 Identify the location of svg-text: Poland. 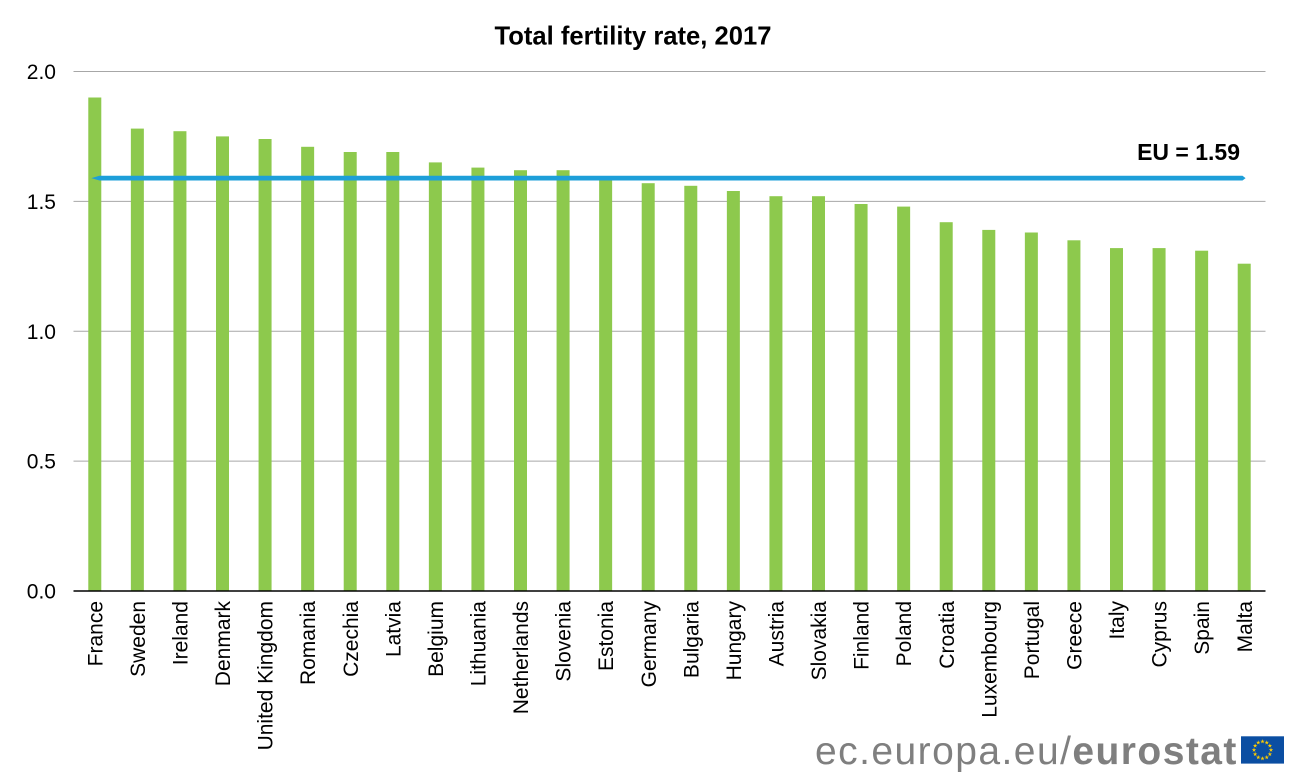
(904, 633).